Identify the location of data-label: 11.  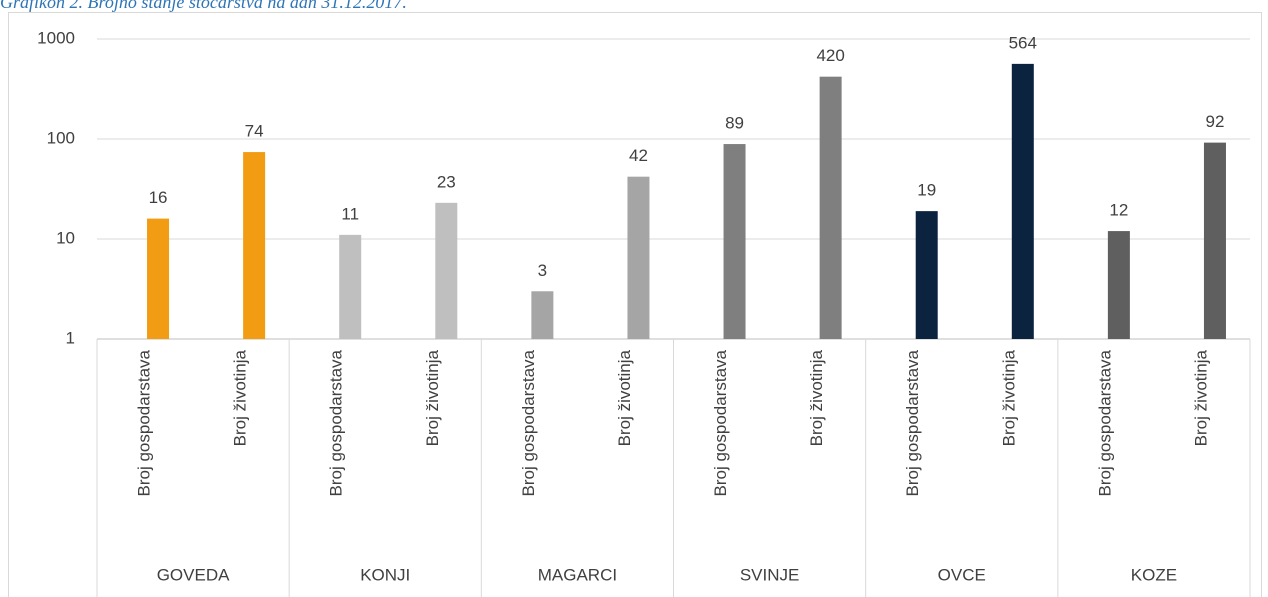
(350, 213).